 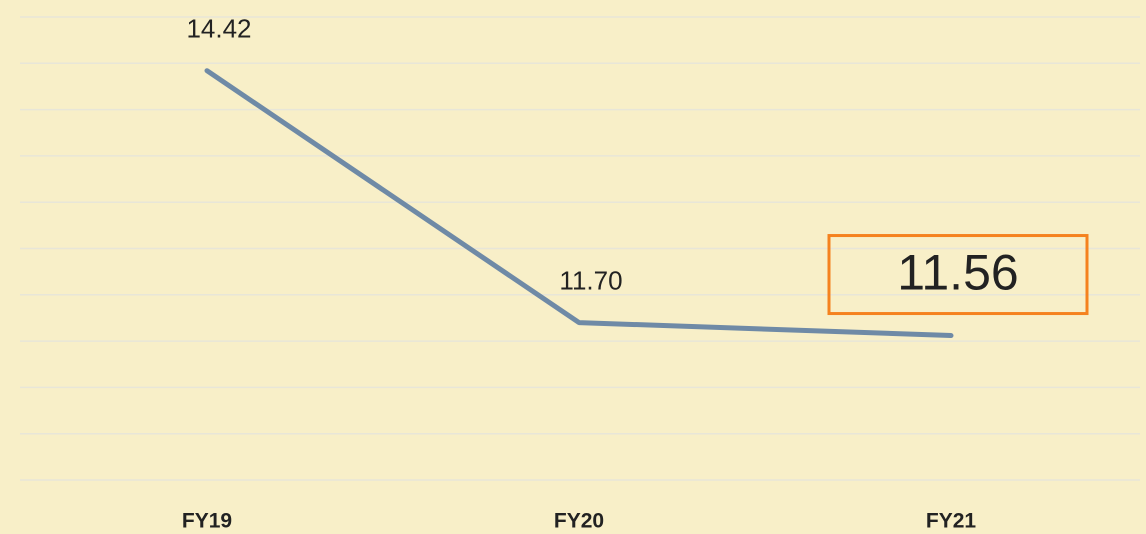 I want to click on value-label: 11.70, so click(x=590, y=280).